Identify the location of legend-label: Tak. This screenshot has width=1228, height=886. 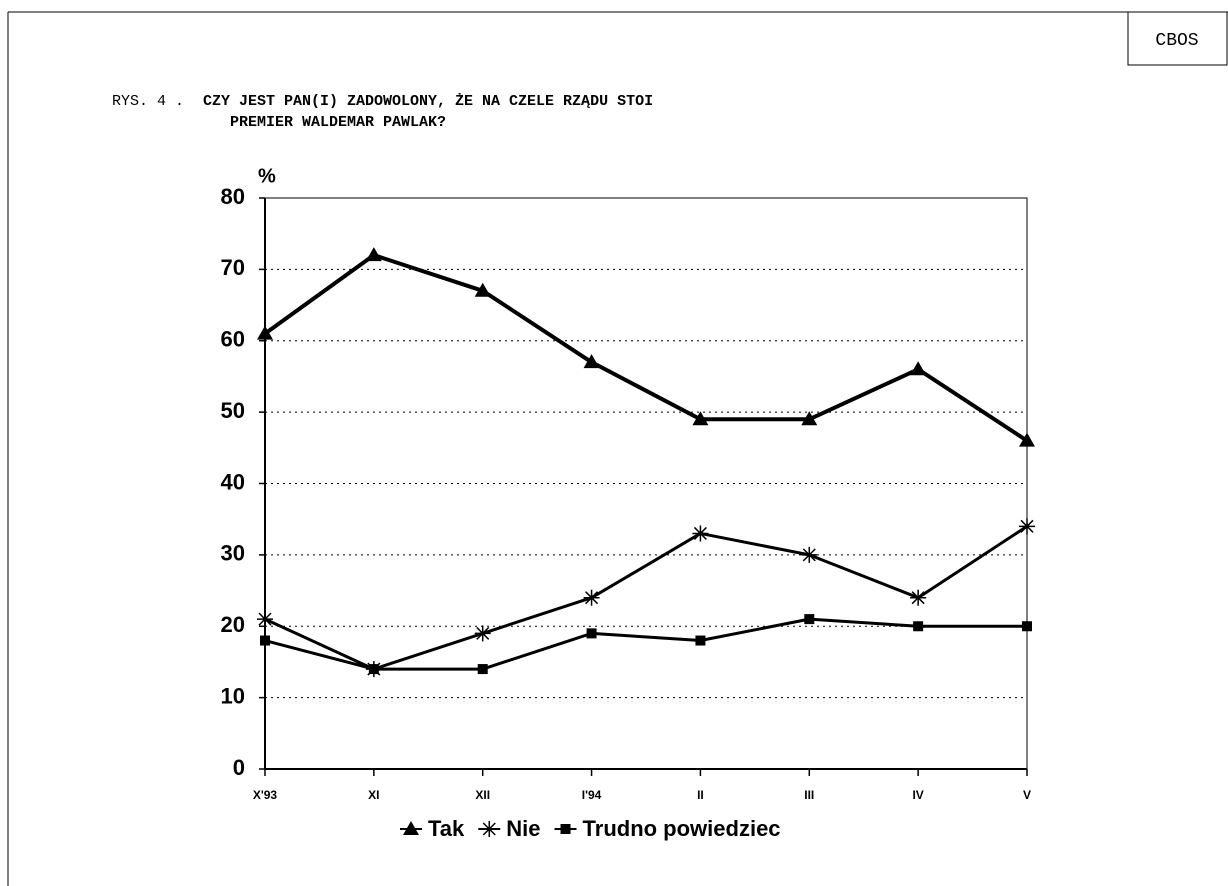
(446, 828).